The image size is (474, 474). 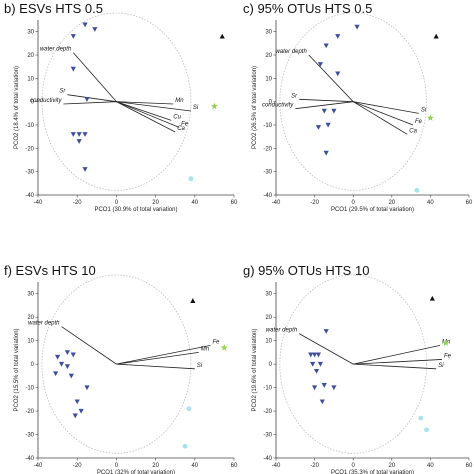 I want to click on vector-label: Si, so click(x=424, y=110).